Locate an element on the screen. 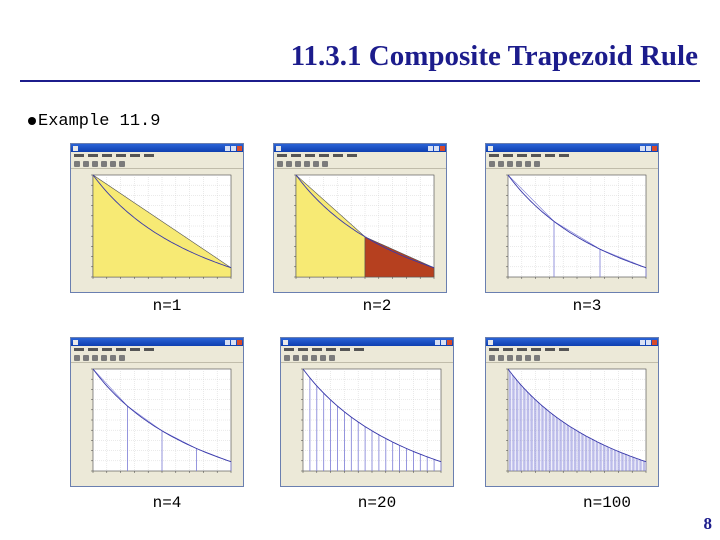 This screenshot has width=720, height=540. figure-window-n100 is located at coordinates (572, 412).